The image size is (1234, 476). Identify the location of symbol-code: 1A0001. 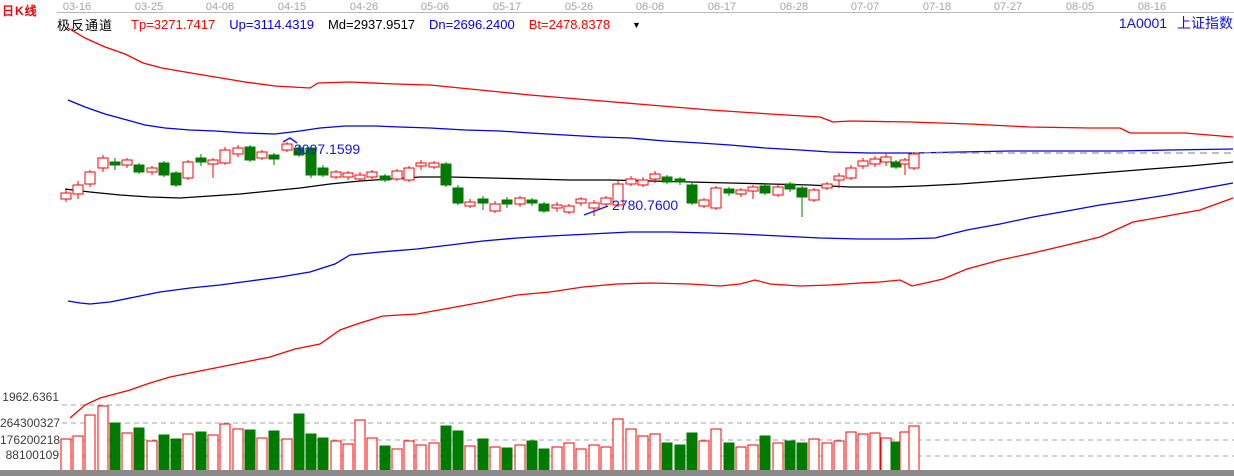
(1143, 23).